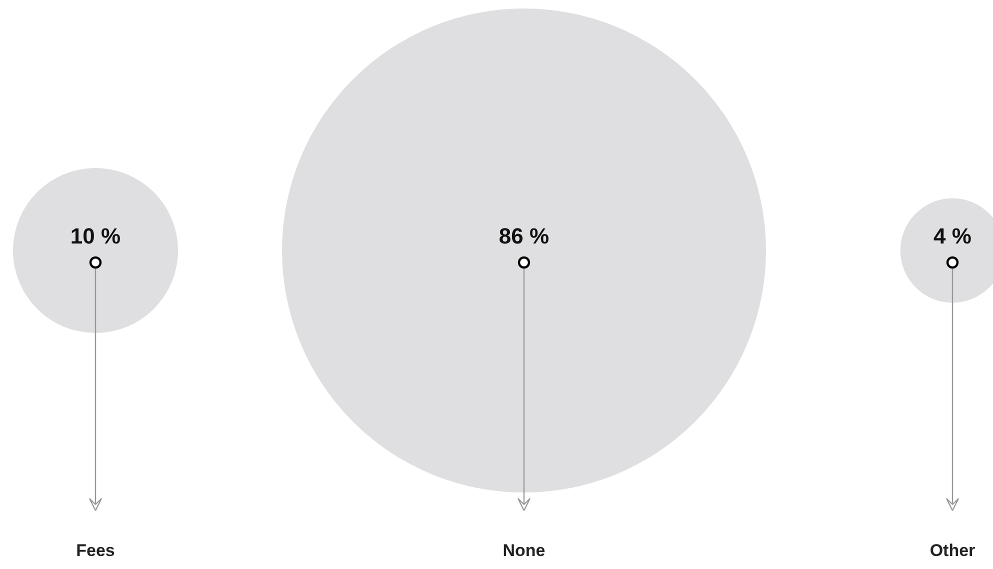 This screenshot has width=993, height=569. What do you see at coordinates (953, 550) in the screenshot?
I see `category-label: Other` at bounding box center [953, 550].